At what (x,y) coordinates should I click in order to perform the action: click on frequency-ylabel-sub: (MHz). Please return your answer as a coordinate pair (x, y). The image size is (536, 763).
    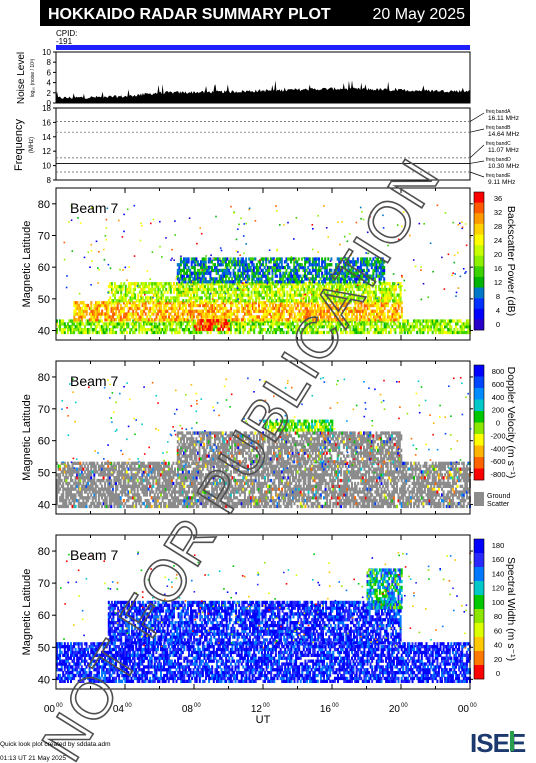
    Looking at the image, I should click on (32, 145).